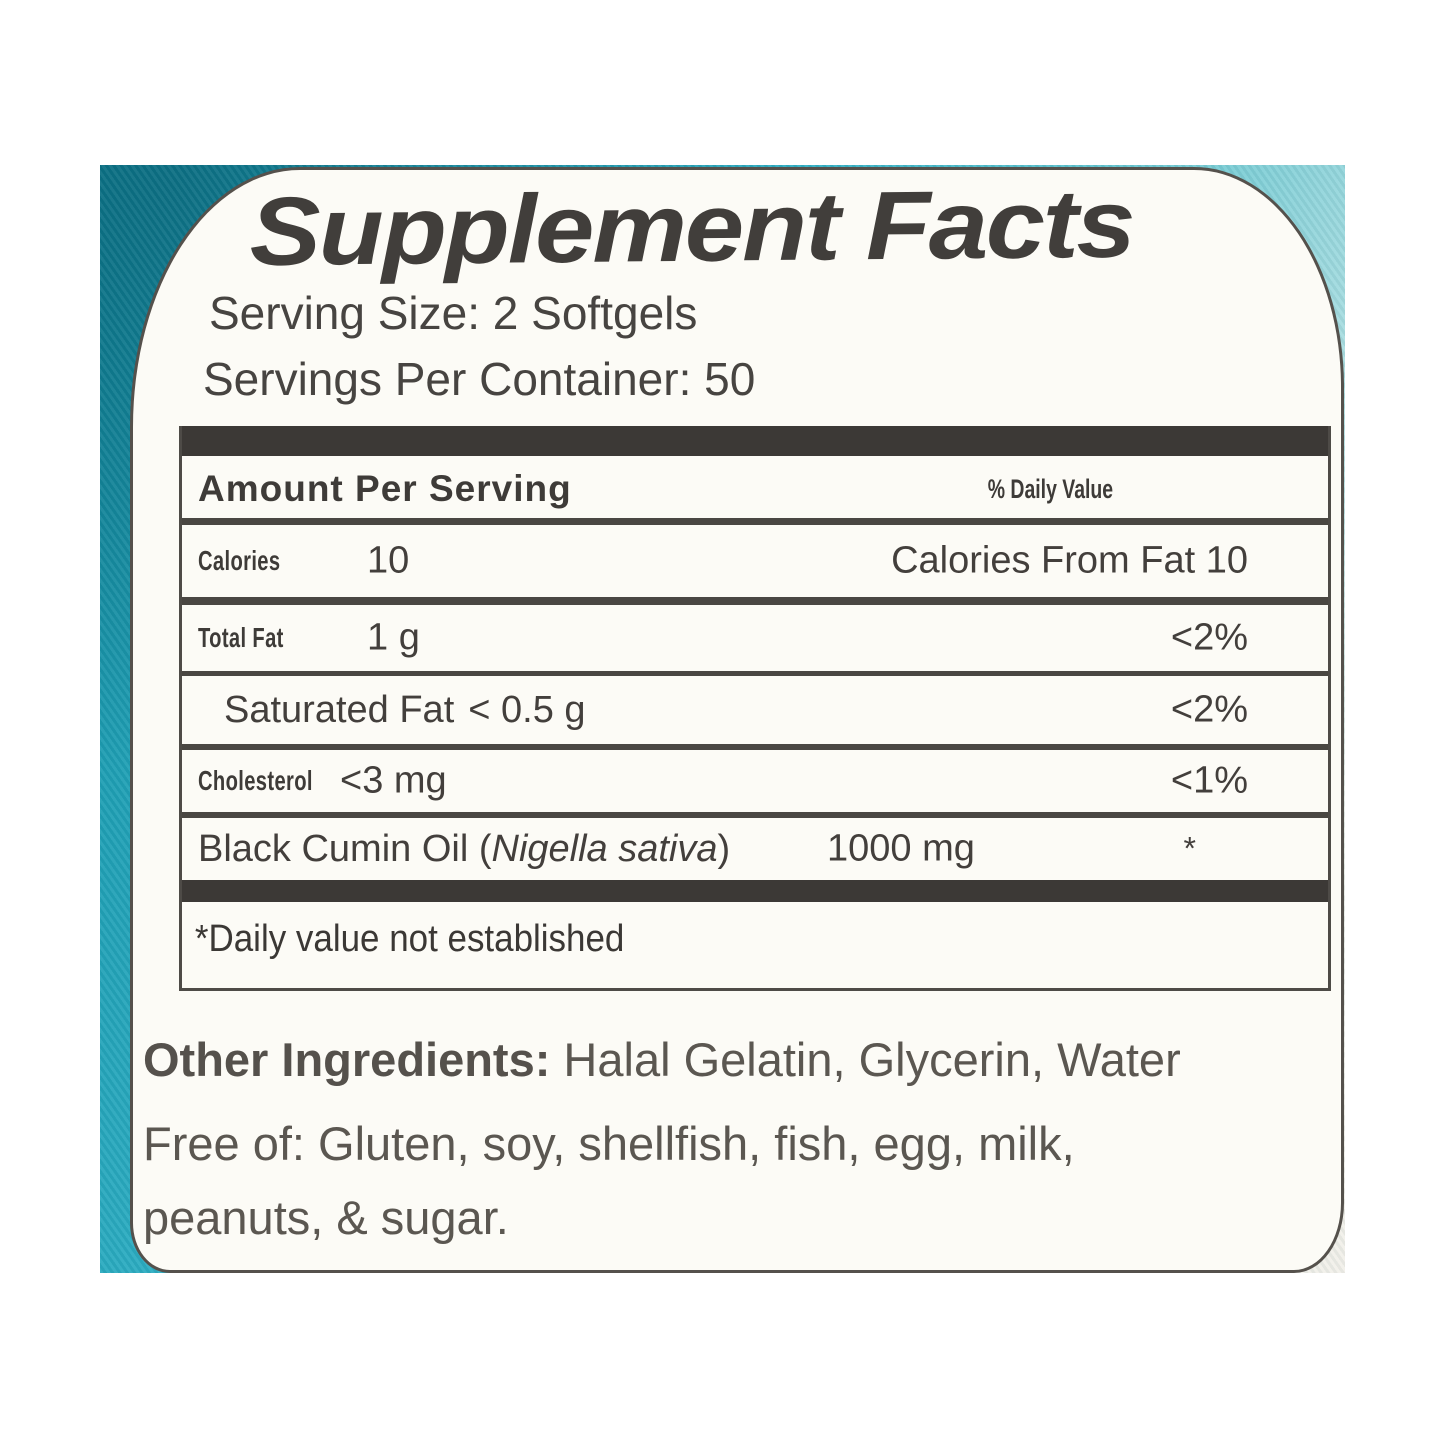 The image size is (1445, 1445). What do you see at coordinates (393, 780) in the screenshot?
I see `row-amount: <3 mg` at bounding box center [393, 780].